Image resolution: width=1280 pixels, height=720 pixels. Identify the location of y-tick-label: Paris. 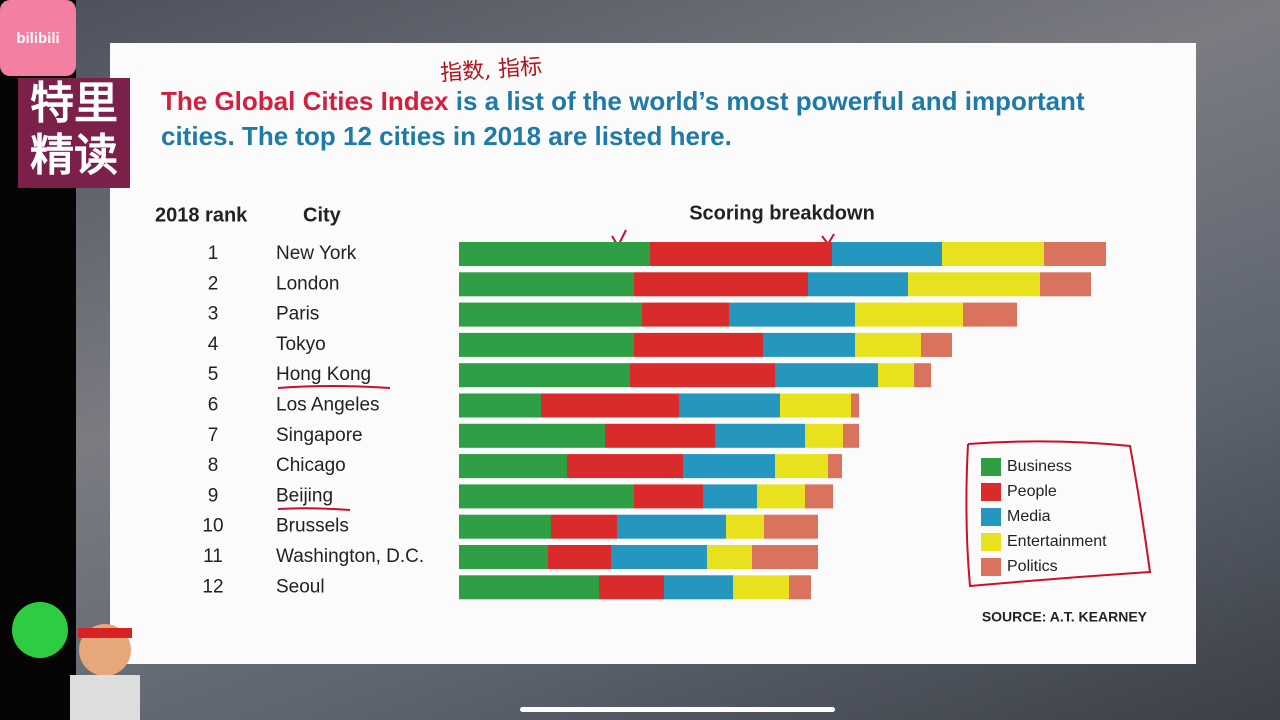
(297, 314).